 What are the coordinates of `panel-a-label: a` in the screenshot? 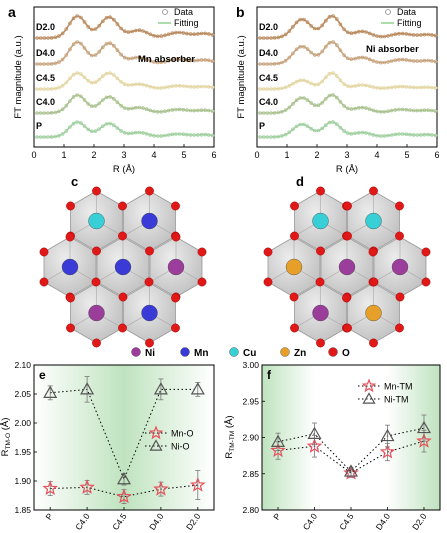 It's located at (12, 12).